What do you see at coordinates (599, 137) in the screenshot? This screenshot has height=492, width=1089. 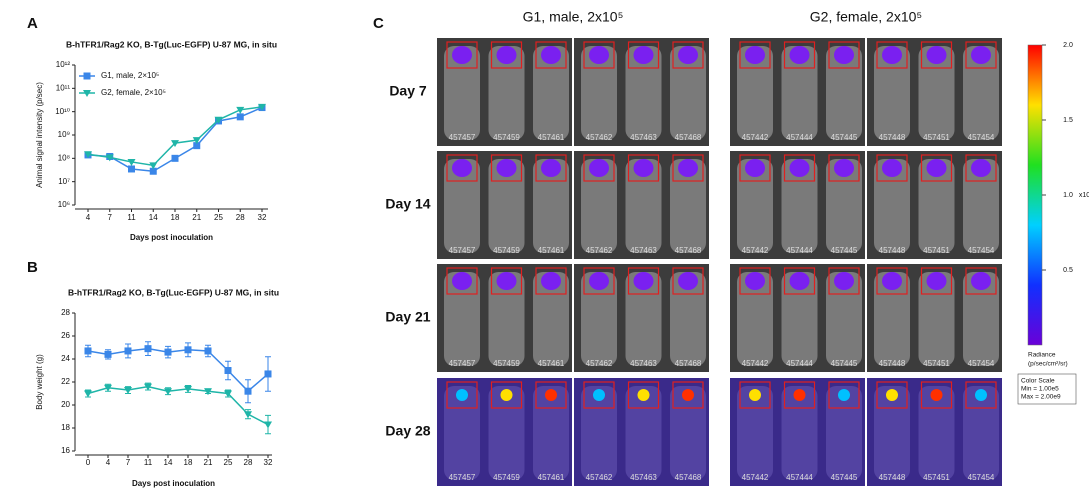 I see `mouse-id: 457462` at bounding box center [599, 137].